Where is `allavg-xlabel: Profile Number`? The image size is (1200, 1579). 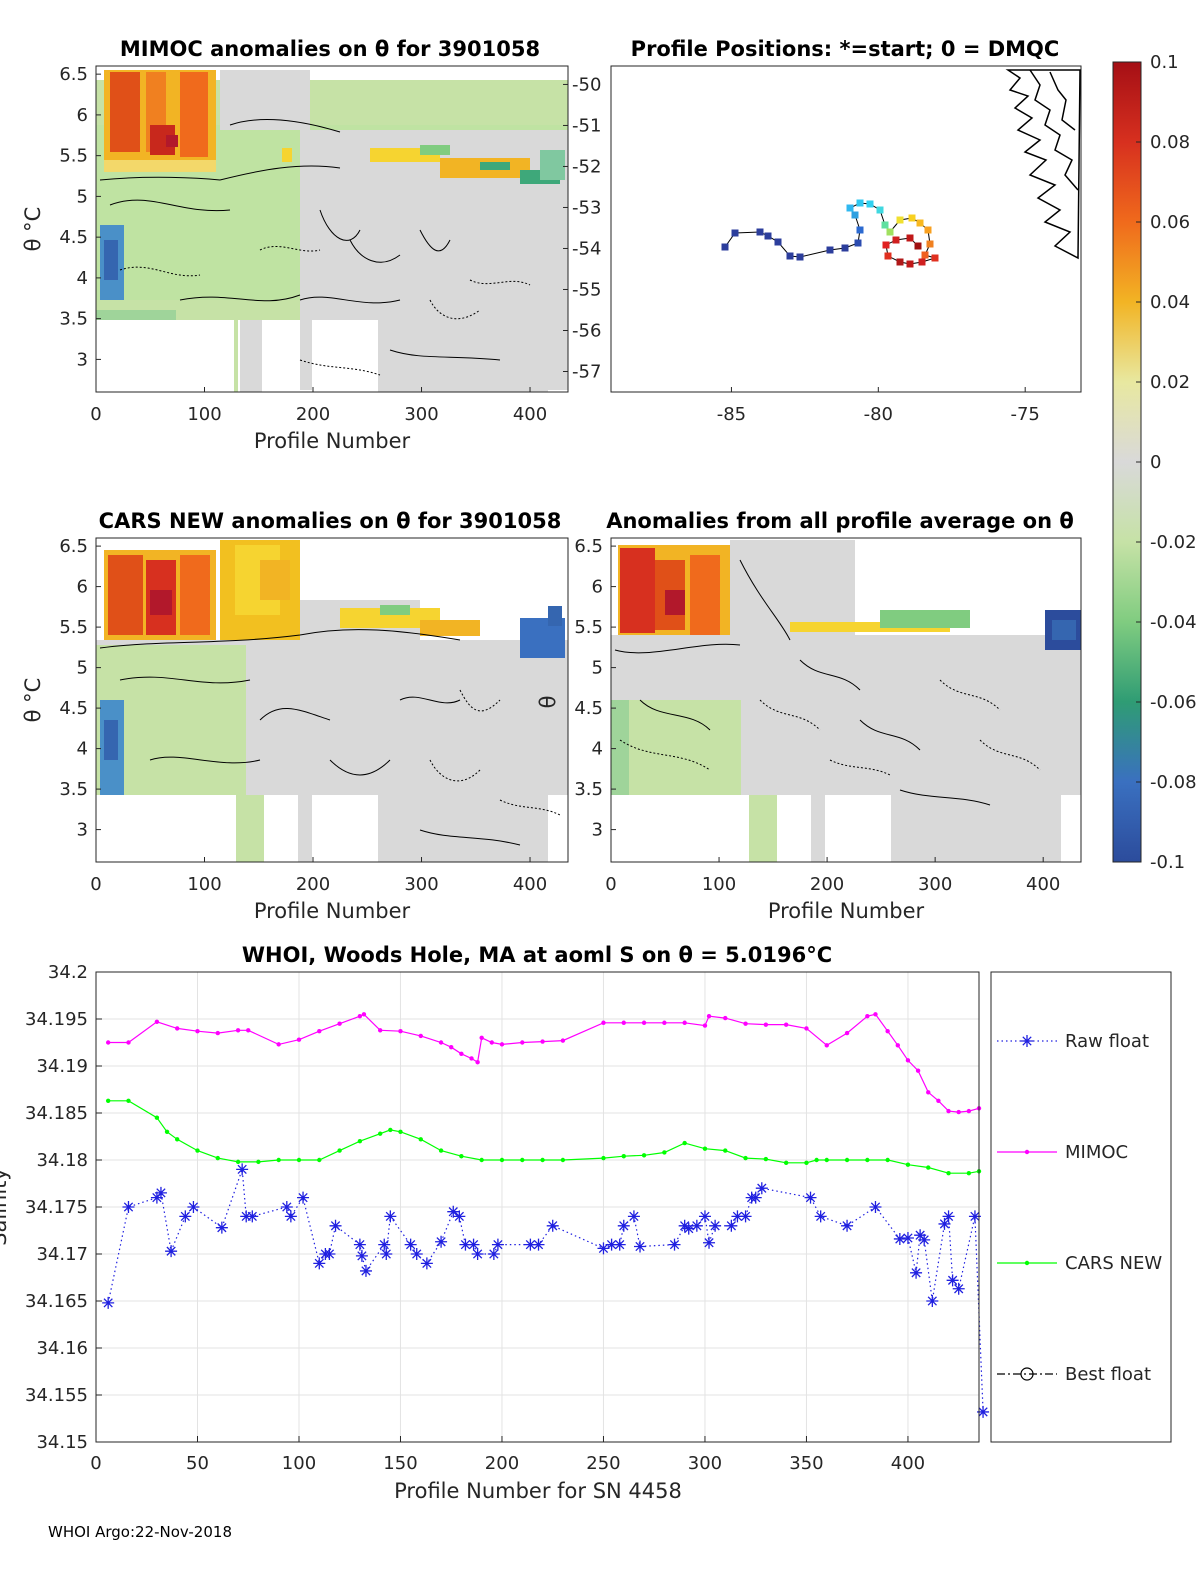 allavg-xlabel: Profile Number is located at coordinates (846, 911).